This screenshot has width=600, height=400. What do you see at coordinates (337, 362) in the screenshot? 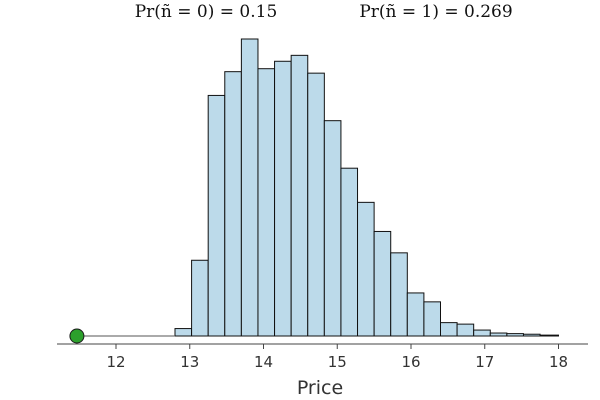
I see `x-tick-label: 15` at bounding box center [337, 362].